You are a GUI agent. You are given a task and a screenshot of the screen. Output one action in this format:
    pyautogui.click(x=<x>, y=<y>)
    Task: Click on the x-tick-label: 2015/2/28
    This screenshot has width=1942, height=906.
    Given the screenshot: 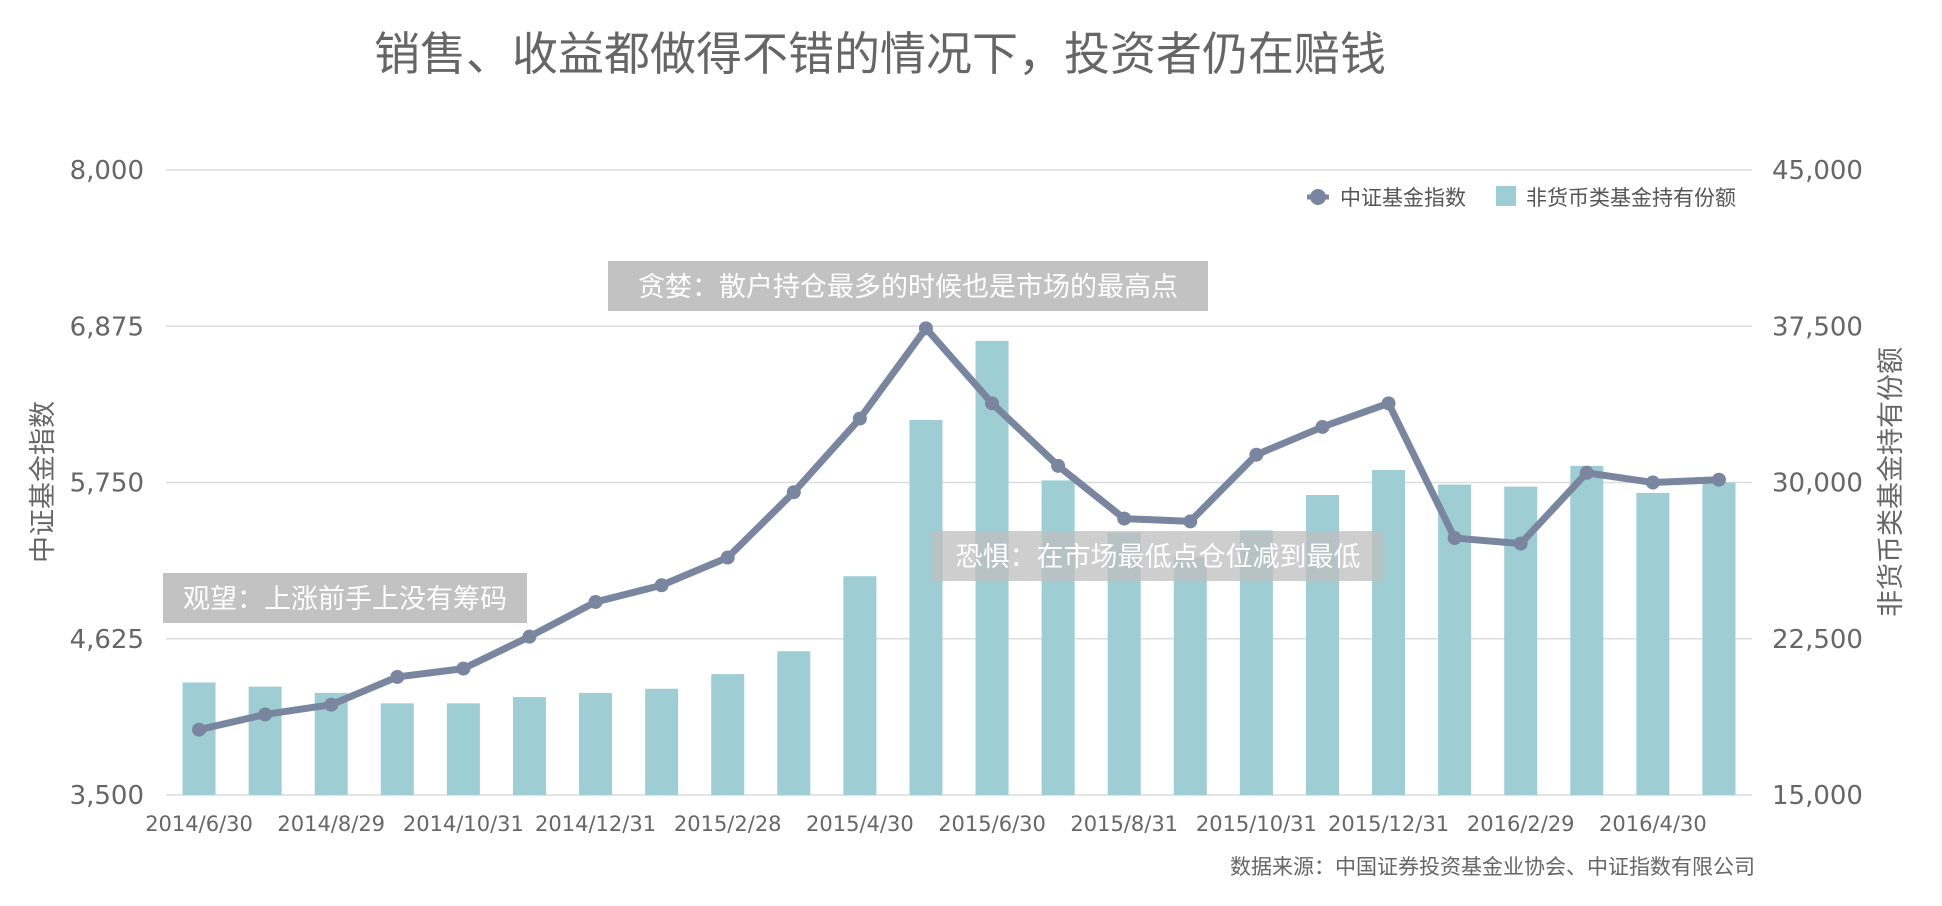 What is the action you would take?
    pyautogui.click(x=728, y=824)
    